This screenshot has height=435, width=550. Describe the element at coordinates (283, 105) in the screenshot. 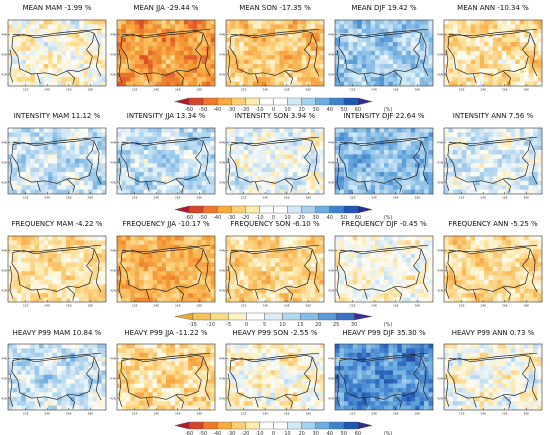

I see `colorbar-mean: -60 -50 -40 -30 -20 -10 0 10 20 30 40 50 60 (%)` at that location.